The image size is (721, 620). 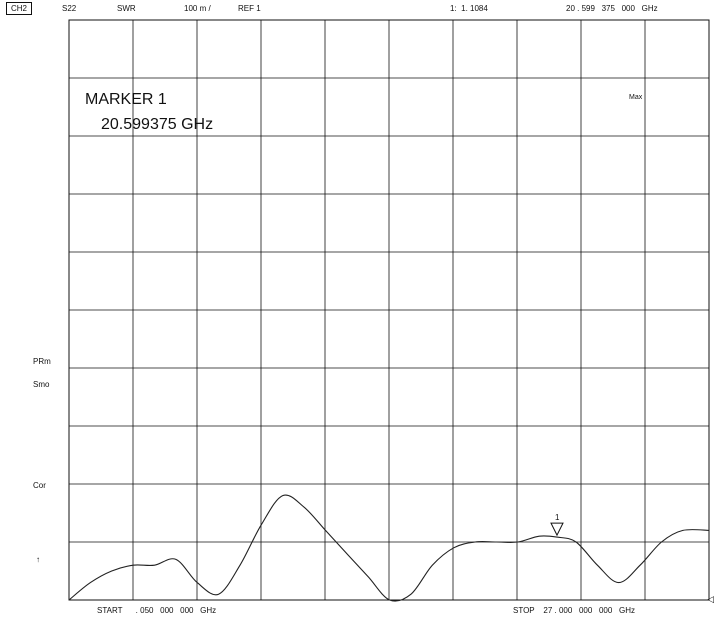 I want to click on marker-value-readout: 1: 1. 1084, so click(x=469, y=8).